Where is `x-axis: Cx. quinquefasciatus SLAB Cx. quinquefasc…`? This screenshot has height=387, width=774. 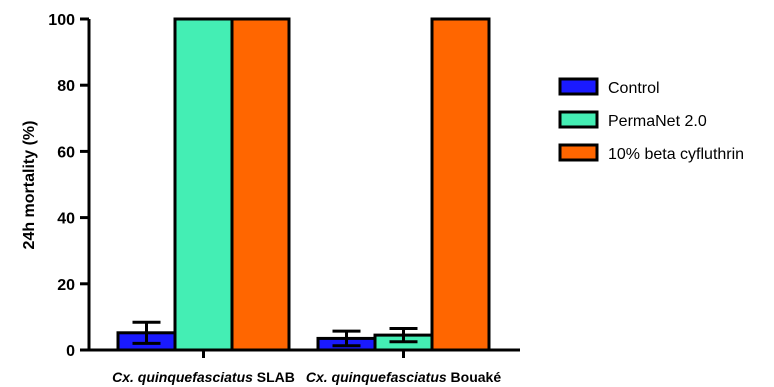 x-axis: Cx. quinquefasciatus SLAB Cx. quinquefasc… is located at coordinates (304, 366).